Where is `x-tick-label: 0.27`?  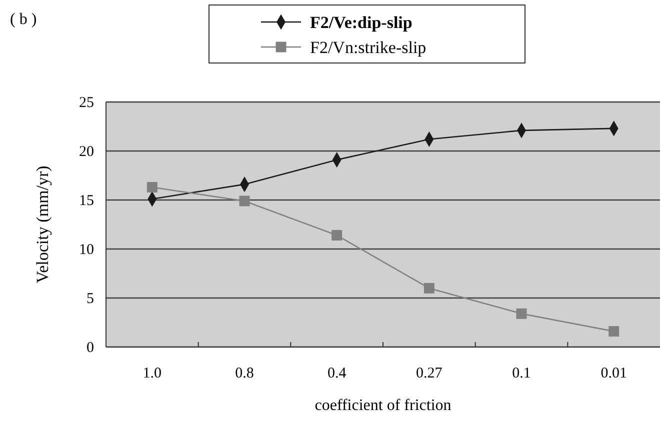 x-tick-label: 0.27 is located at coordinates (429, 374).